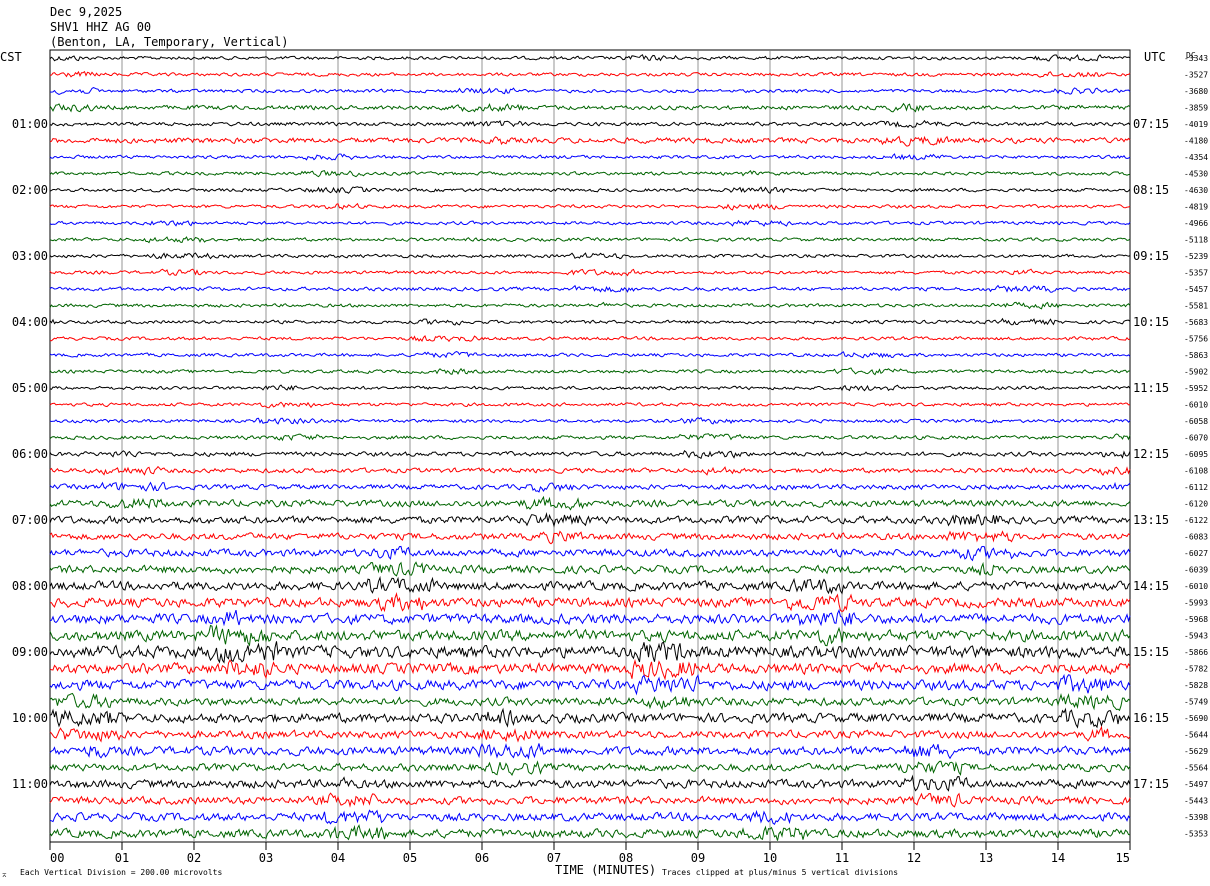  Describe the element at coordinates (122, 858) in the screenshot. I see `x-tick-label: 01` at that location.